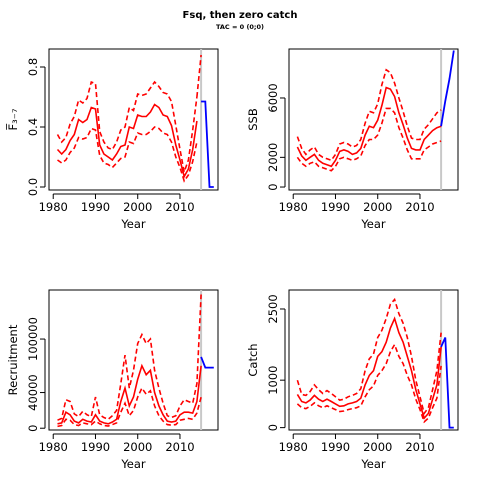 The image size is (480, 480). What do you see at coordinates (447, 88) in the screenshot?
I see `ssb-projection-line` at bounding box center [447, 88].